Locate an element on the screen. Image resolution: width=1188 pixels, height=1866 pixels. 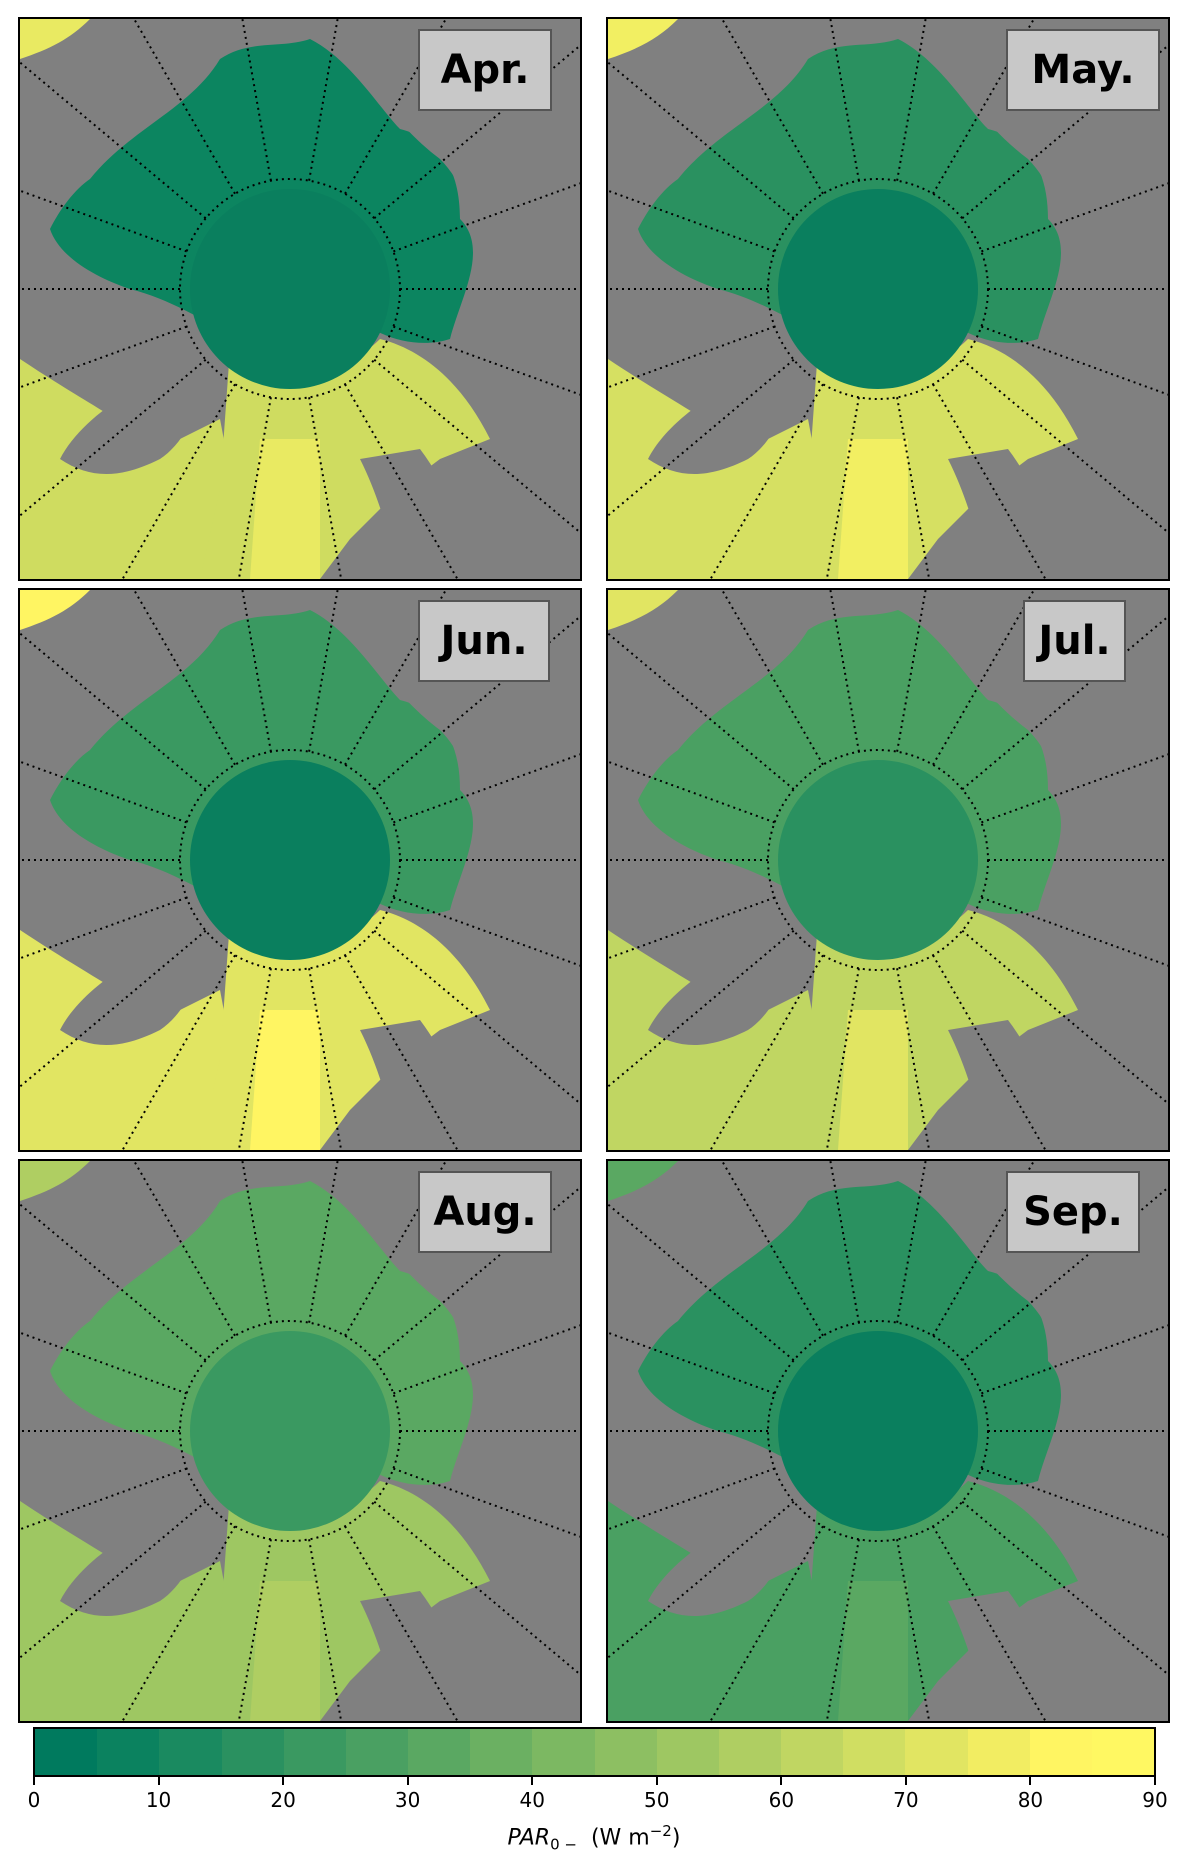
colorbar-tick-label: 0 is located at coordinates (34, 1800).